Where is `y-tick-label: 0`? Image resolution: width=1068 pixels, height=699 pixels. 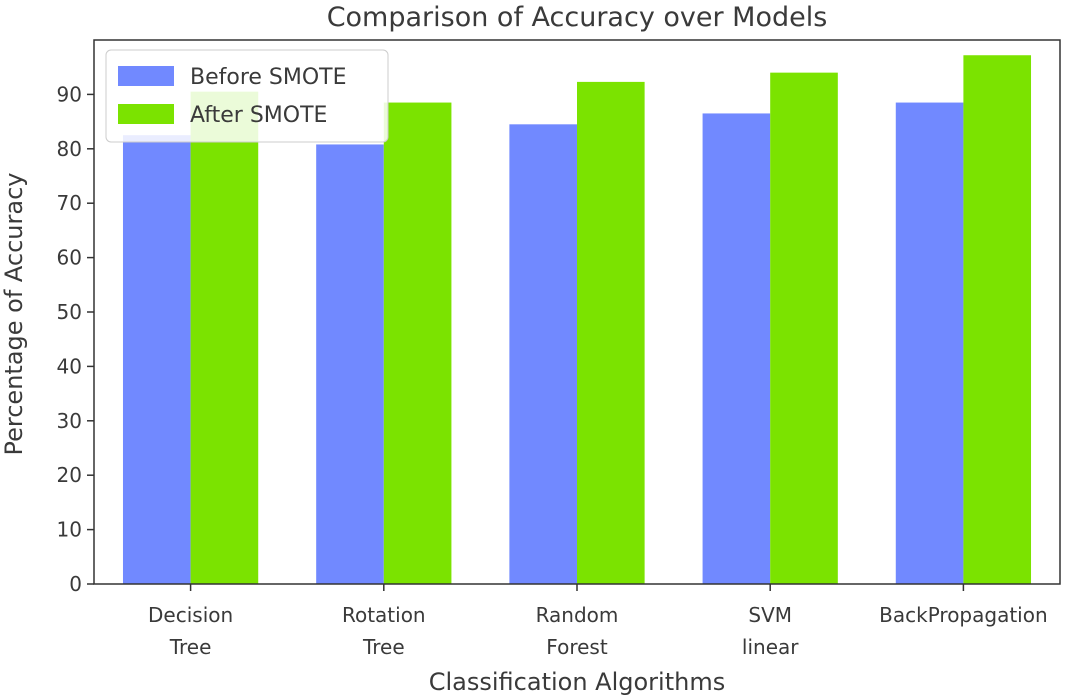
y-tick-label: 0 is located at coordinates (75, 584).